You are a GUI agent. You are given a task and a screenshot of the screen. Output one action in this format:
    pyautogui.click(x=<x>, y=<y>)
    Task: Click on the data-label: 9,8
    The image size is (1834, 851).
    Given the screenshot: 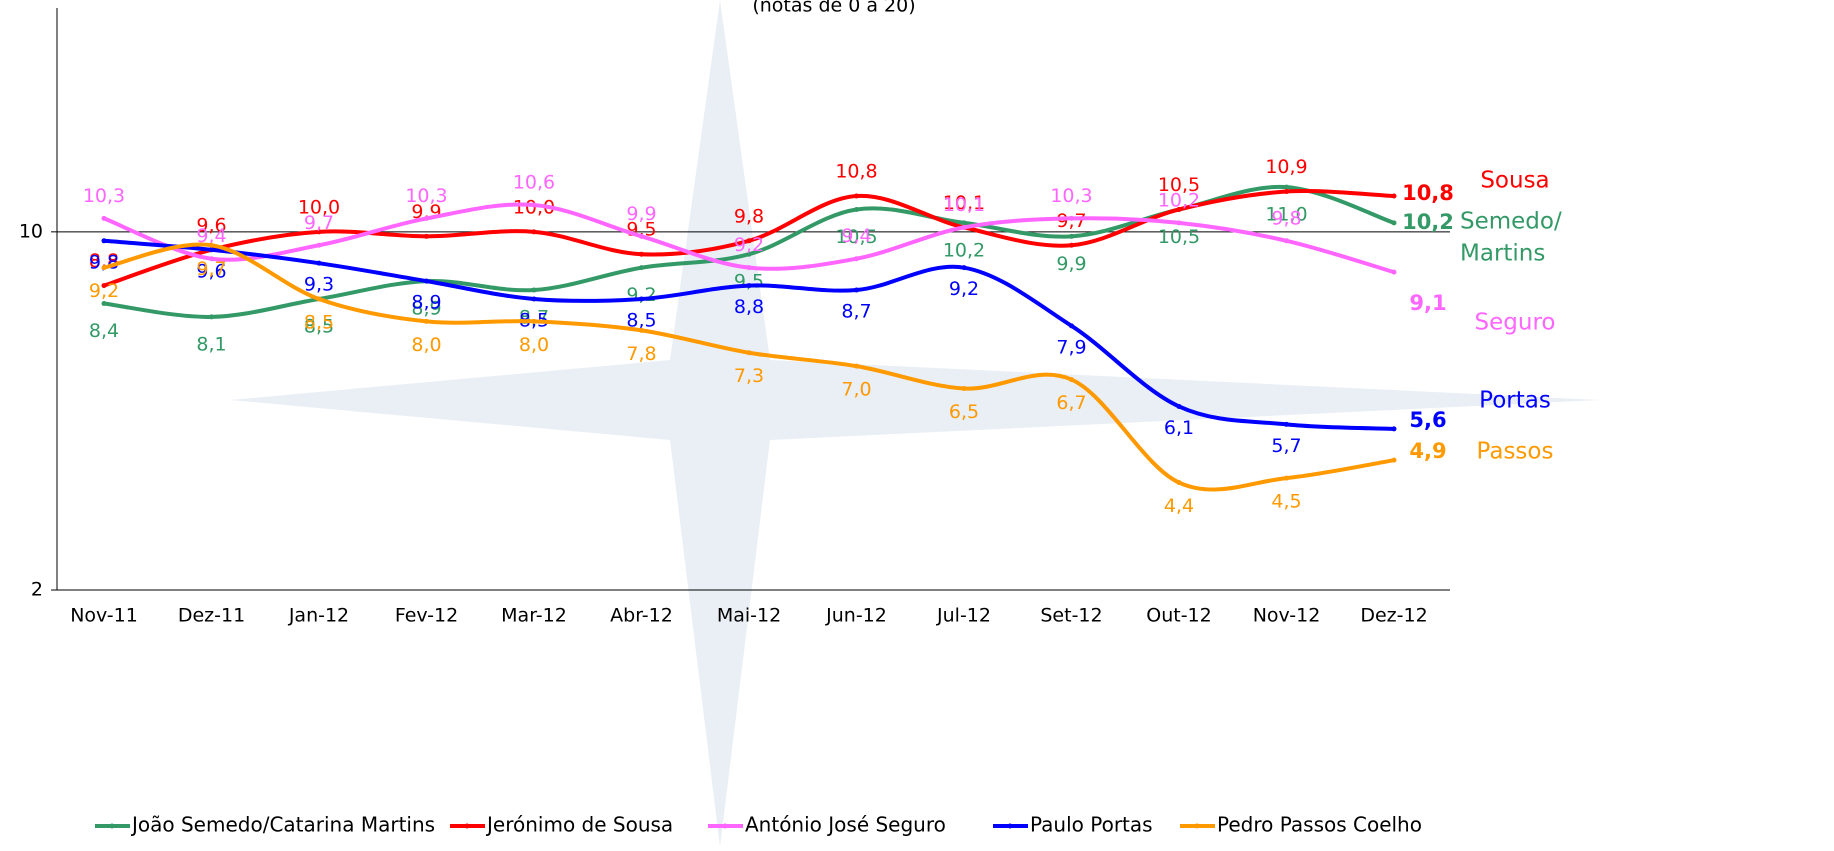 What is the action you would take?
    pyautogui.click(x=749, y=216)
    